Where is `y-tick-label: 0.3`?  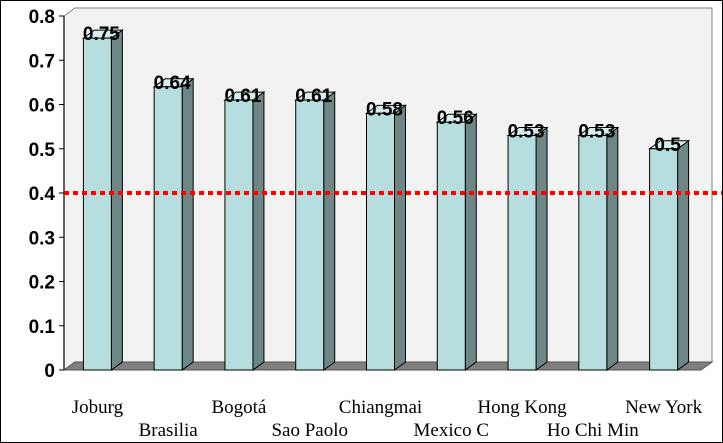 y-tick-label: 0.3 is located at coordinates (42, 238).